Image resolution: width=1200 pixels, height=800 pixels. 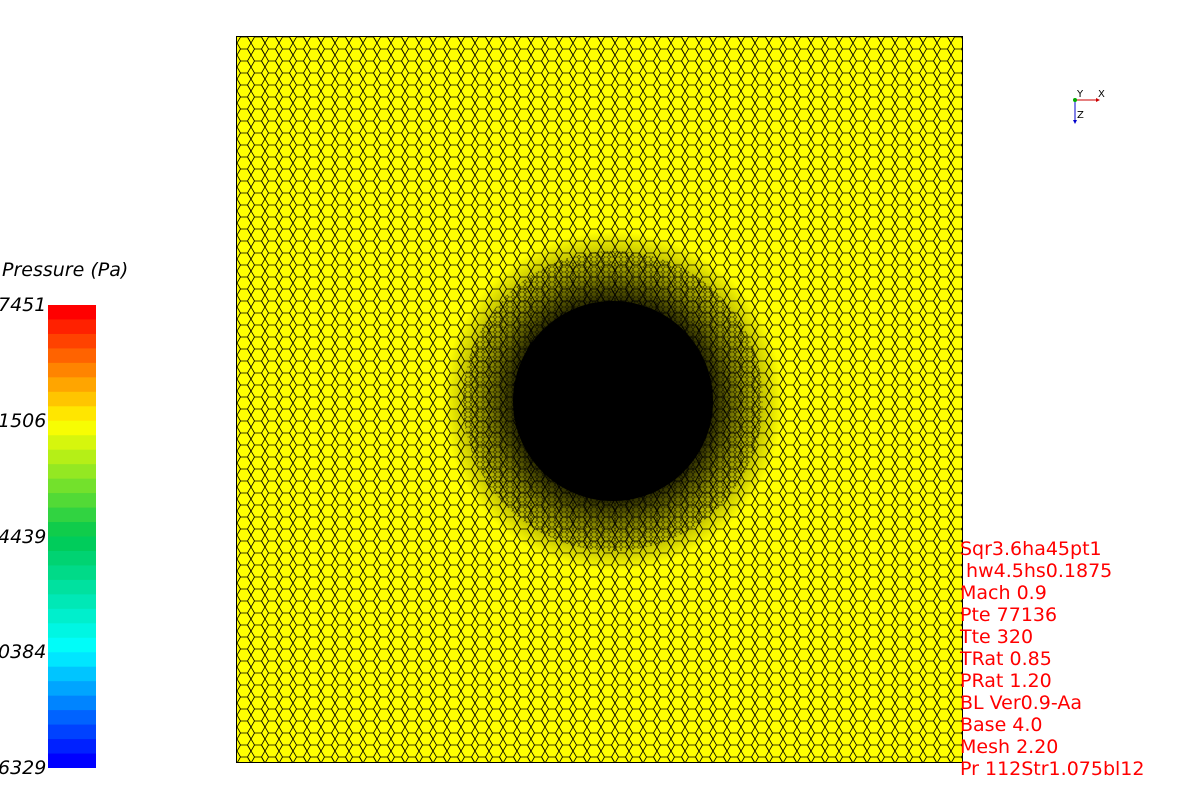 What do you see at coordinates (23, 305) in the screenshot?
I see `legend-tick-label: 7451` at bounding box center [23, 305].